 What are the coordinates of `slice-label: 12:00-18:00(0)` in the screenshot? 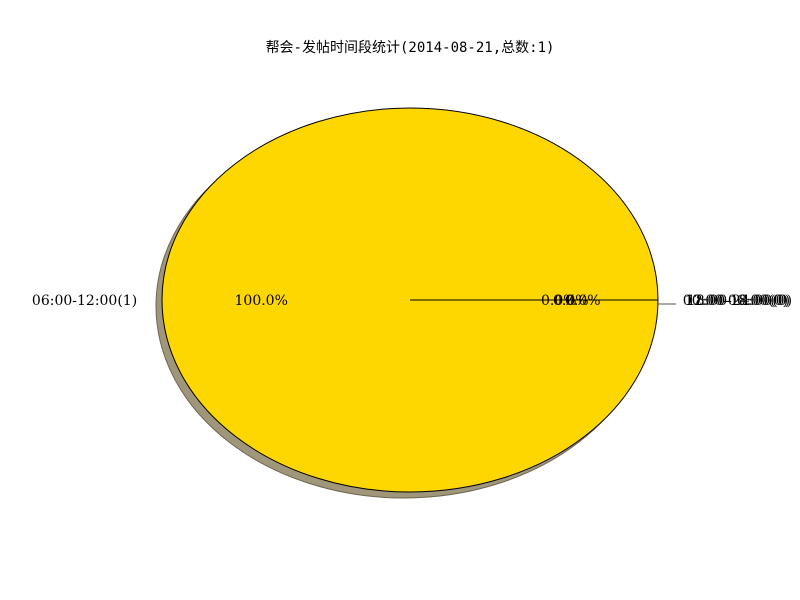 It's located at (737, 301).